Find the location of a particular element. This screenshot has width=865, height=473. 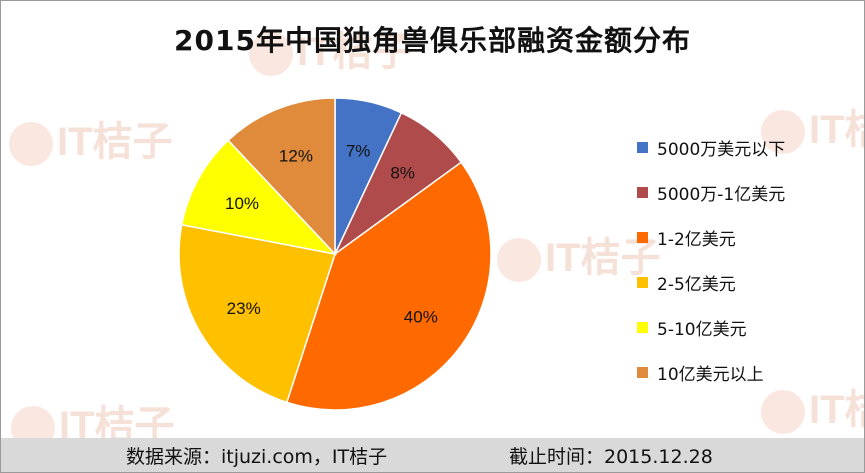

legend-label: 5-10亿美元 is located at coordinates (702, 330).